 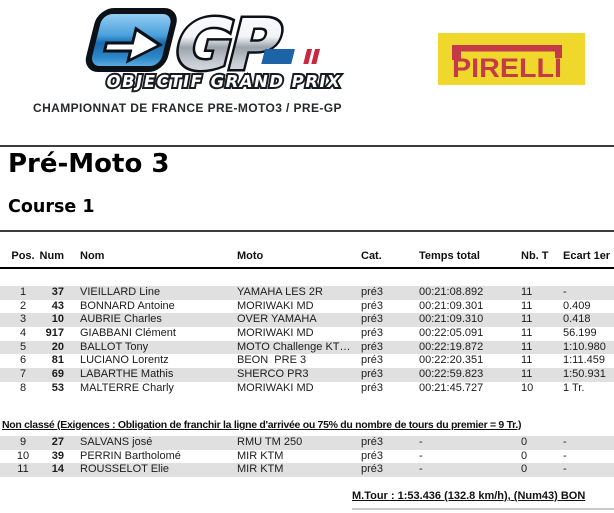 What do you see at coordinates (307, 146) in the screenshot?
I see `divider-top` at bounding box center [307, 146].